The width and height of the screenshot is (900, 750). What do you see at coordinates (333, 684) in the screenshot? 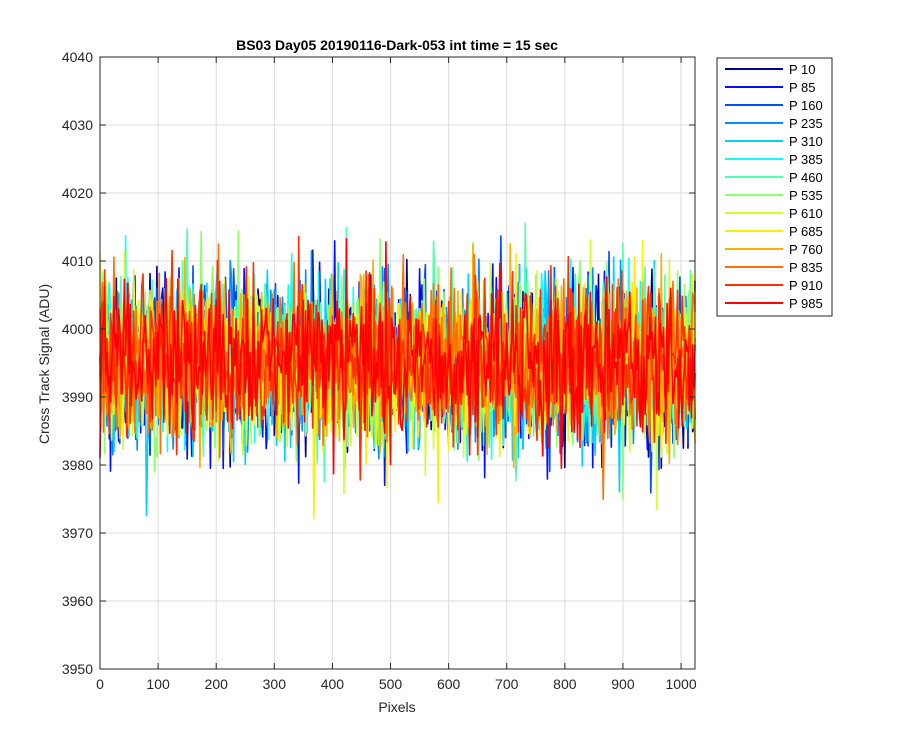
I see `x-tick-label: 400` at bounding box center [333, 684].